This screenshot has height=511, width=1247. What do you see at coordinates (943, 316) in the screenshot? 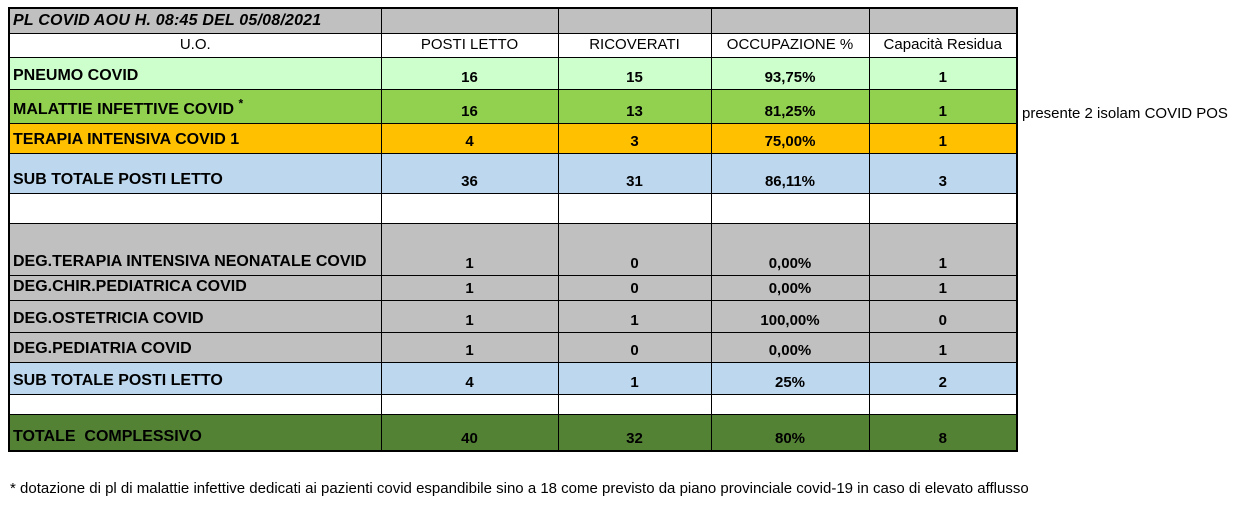
I see `cell-capacita-residua: 0` at bounding box center [943, 316].